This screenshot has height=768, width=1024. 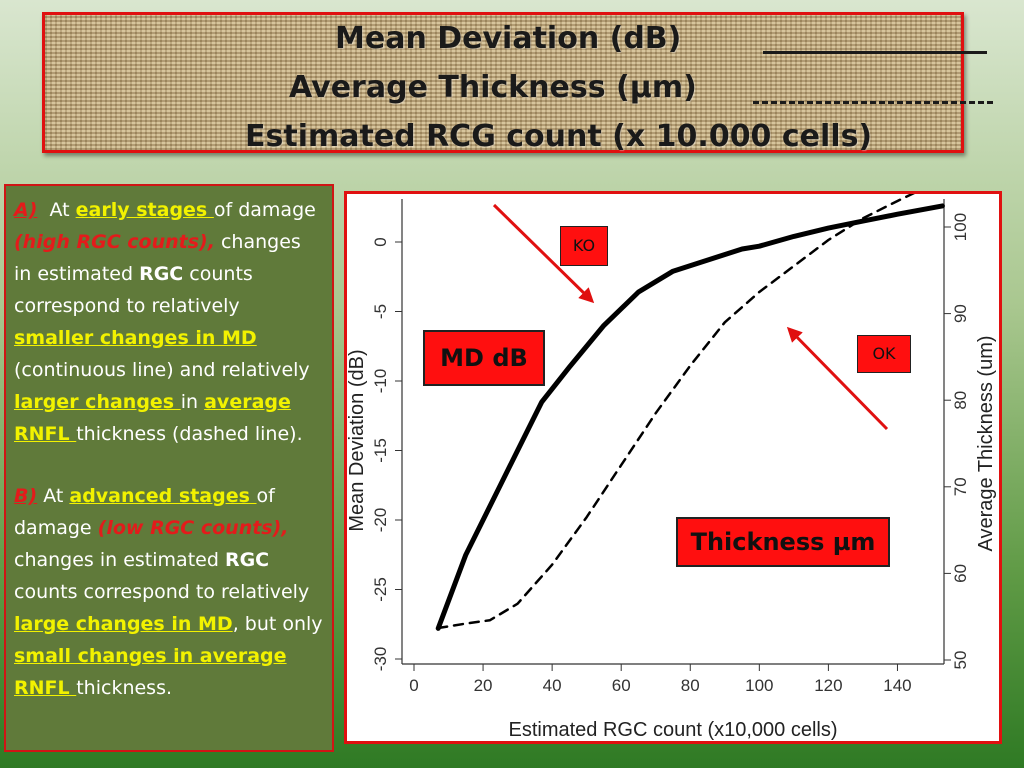 What do you see at coordinates (380, 589) in the screenshot?
I see `y-tick-label: -25` at bounding box center [380, 589].